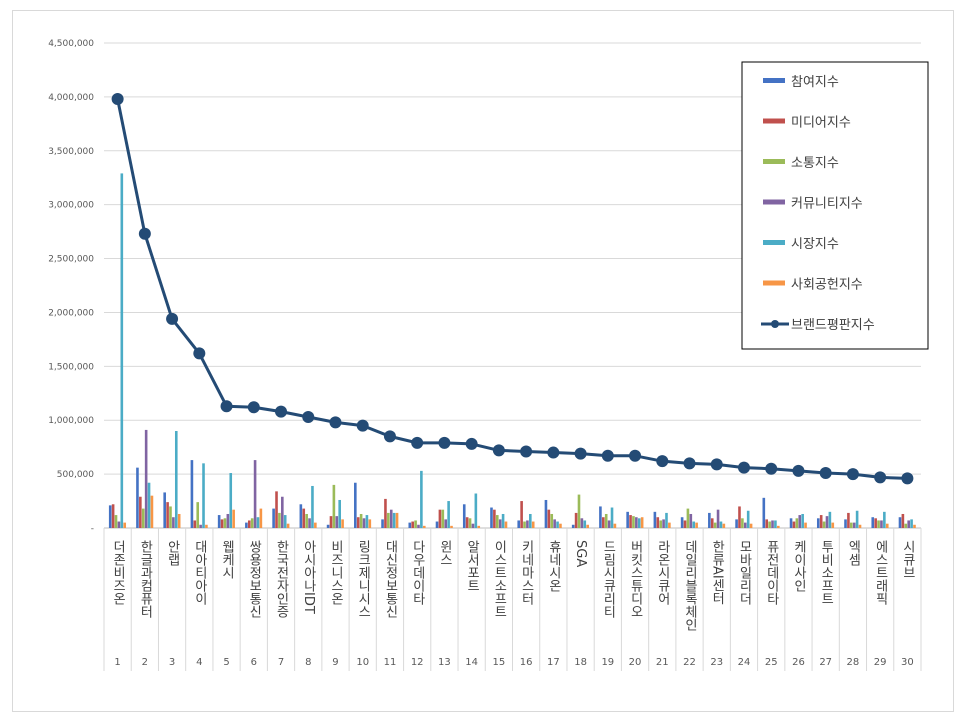 This screenshot has width=966, height=721. I want to click on rank-label: 22, so click(689, 662).